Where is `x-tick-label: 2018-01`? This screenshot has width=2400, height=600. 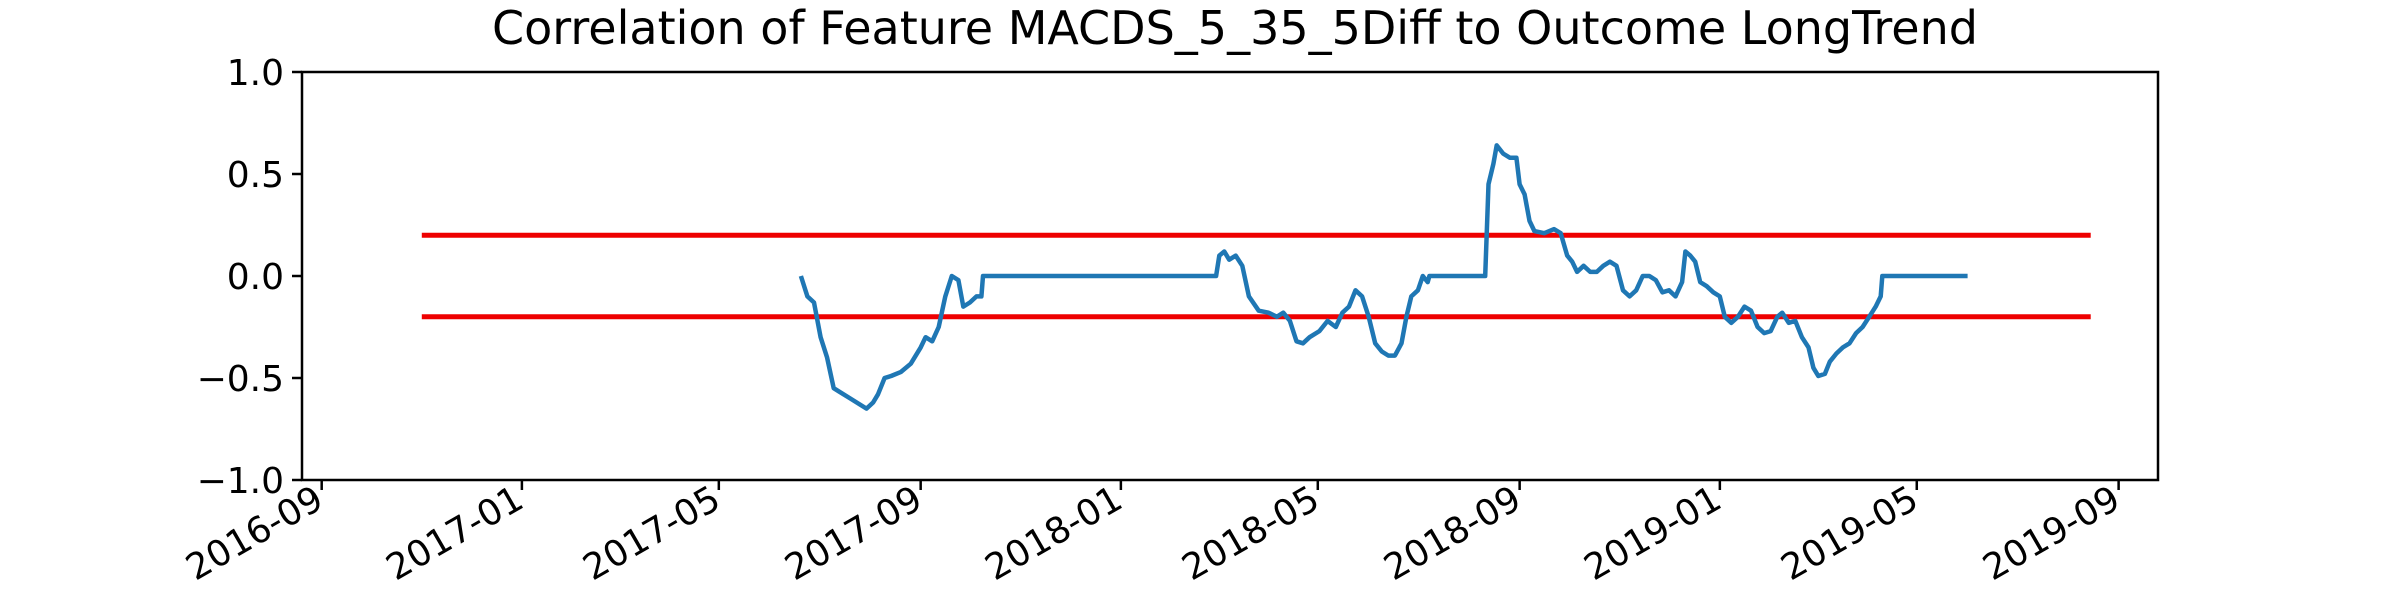 x-tick-label: 2018-01 is located at coordinates (1054, 533).